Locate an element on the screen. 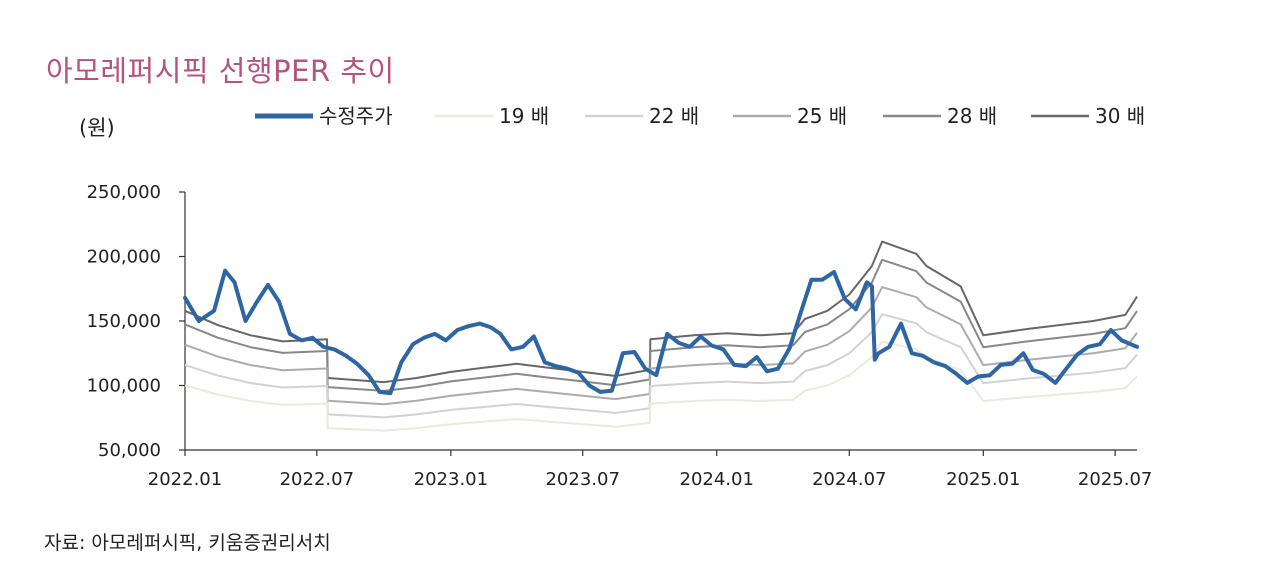 The image size is (1280, 588). y-tick-label: 50,000 is located at coordinates (129, 450).